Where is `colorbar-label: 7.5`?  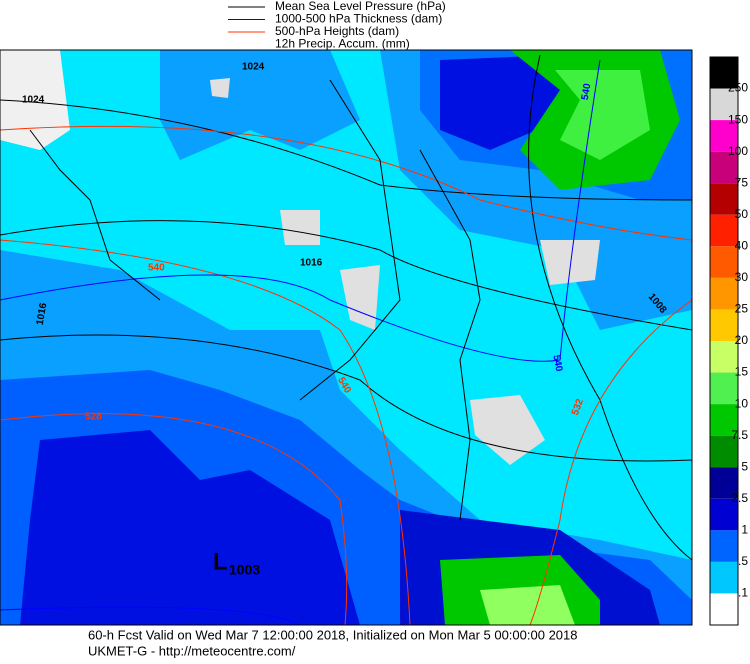 colorbar-label: 7.5 is located at coordinates (739, 435).